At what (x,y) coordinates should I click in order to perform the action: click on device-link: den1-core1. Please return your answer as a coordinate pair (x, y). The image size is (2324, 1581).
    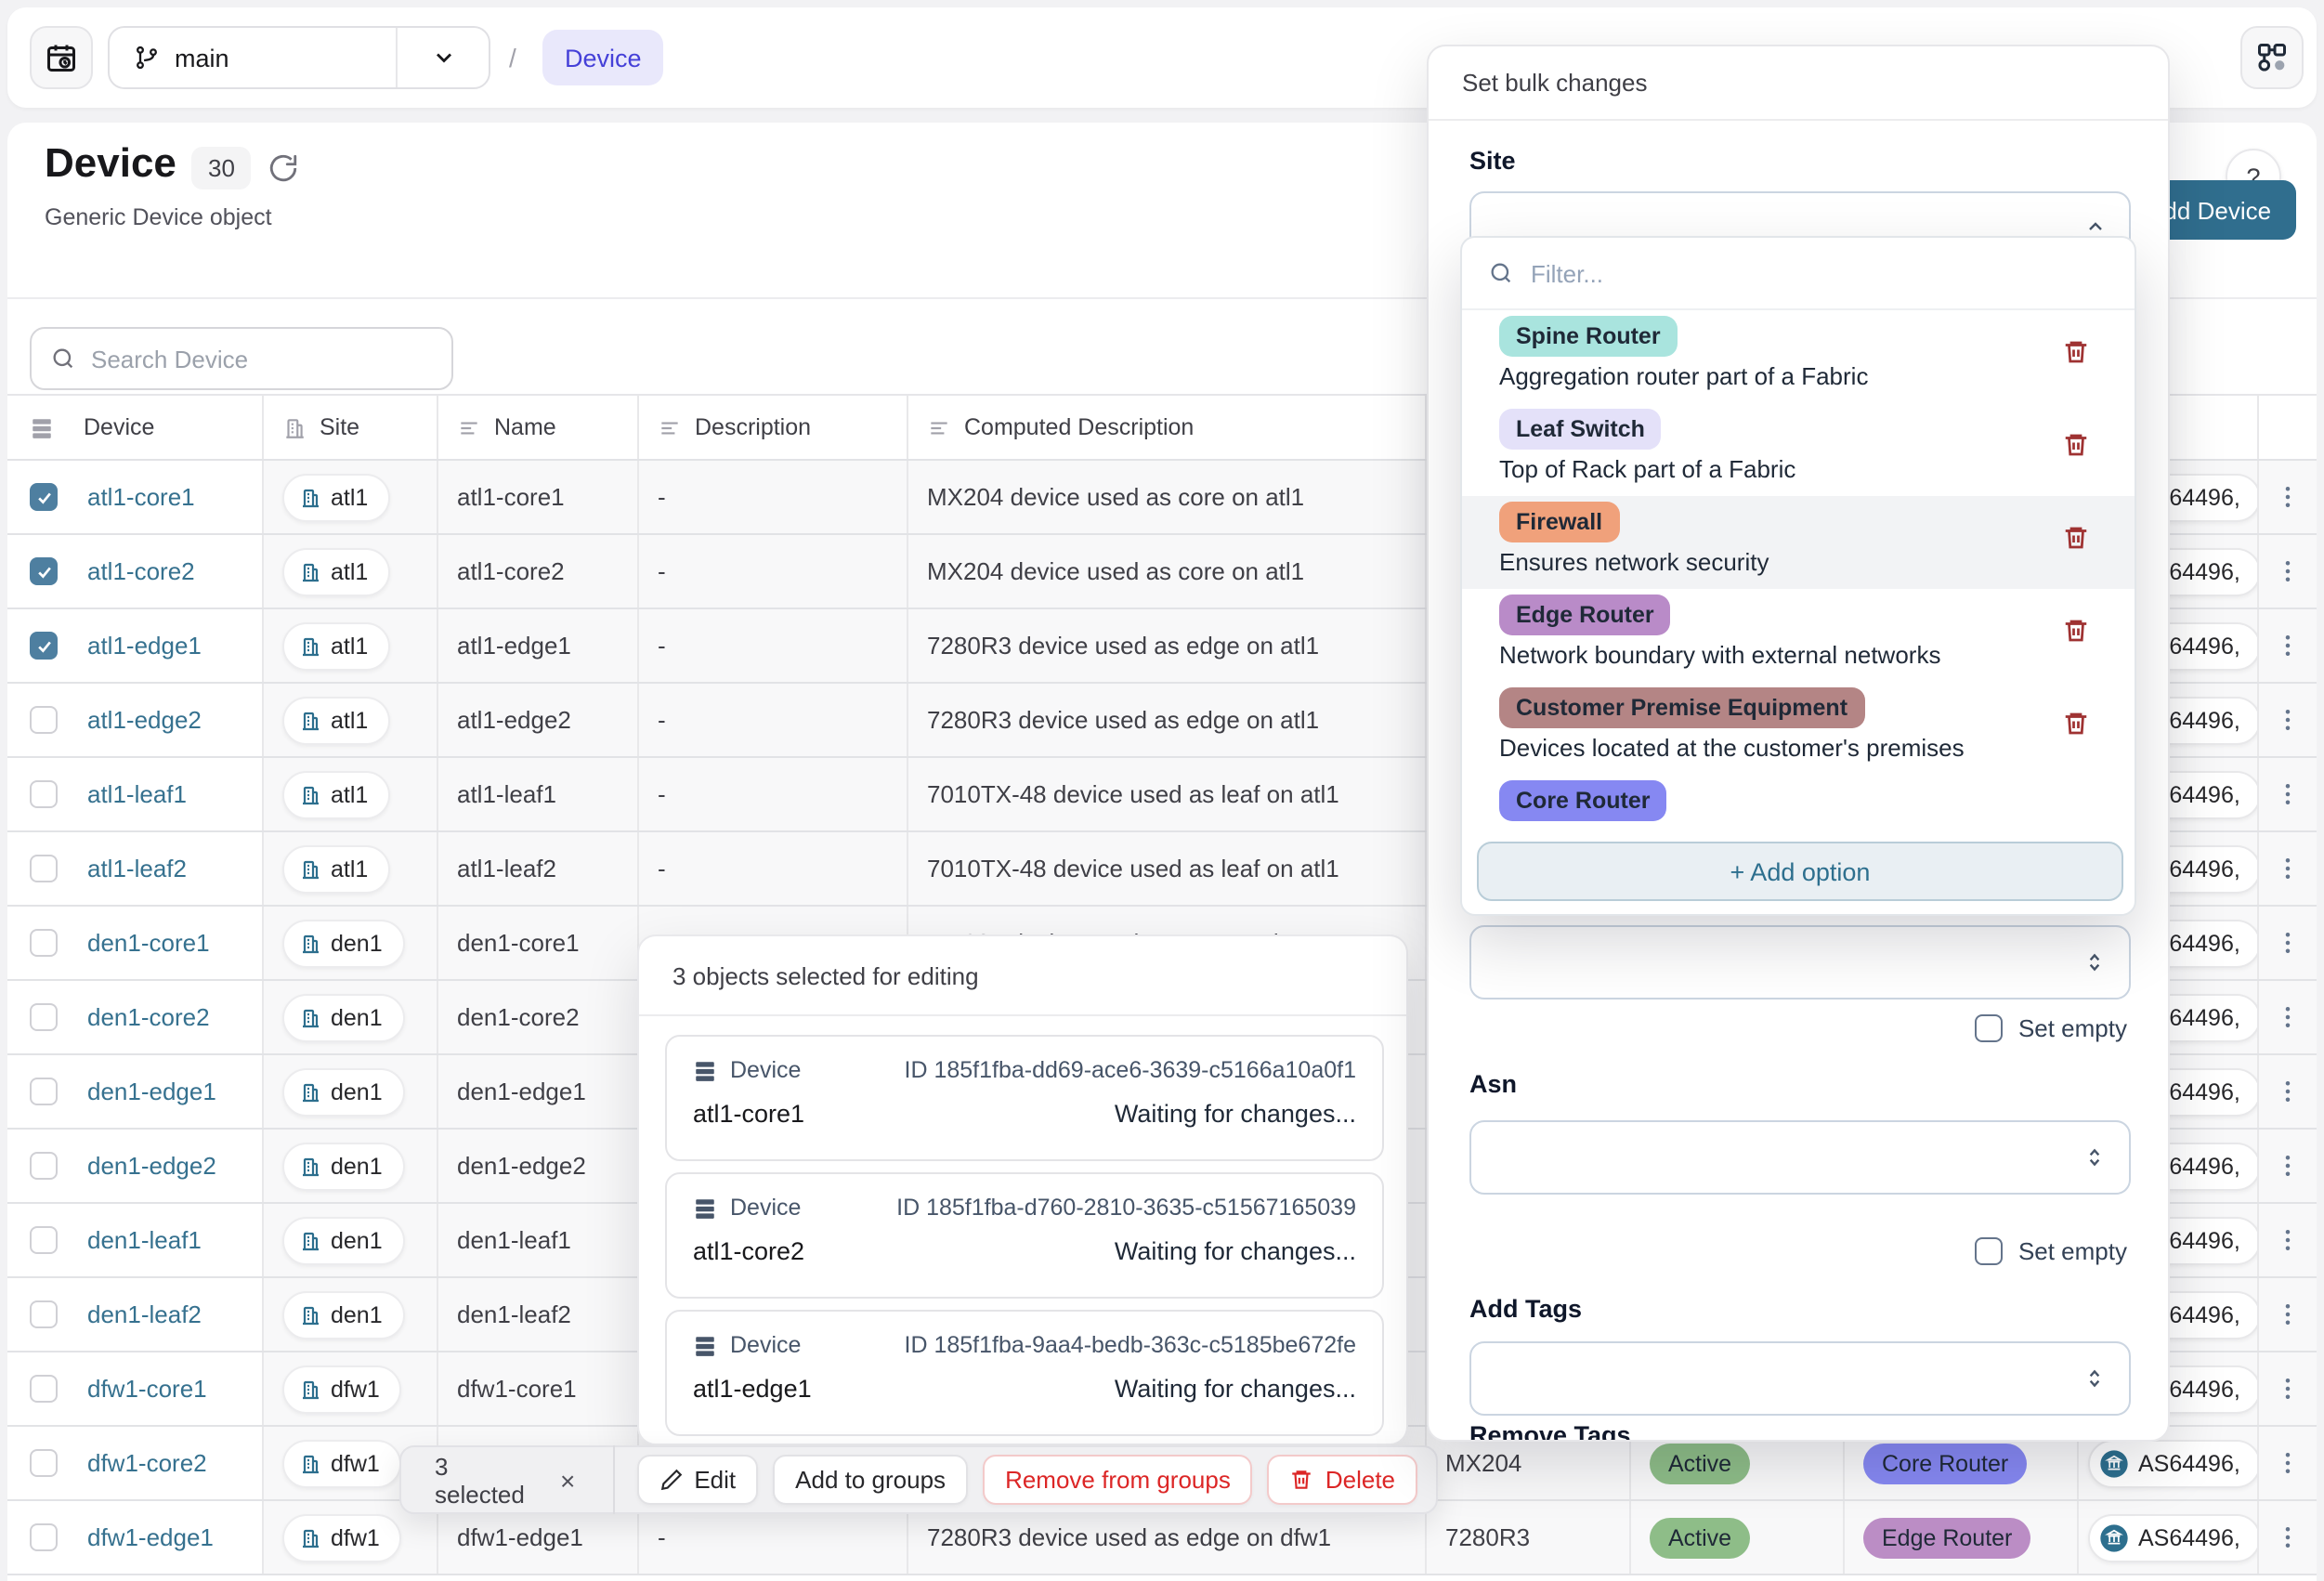
    Looking at the image, I should click on (148, 943).